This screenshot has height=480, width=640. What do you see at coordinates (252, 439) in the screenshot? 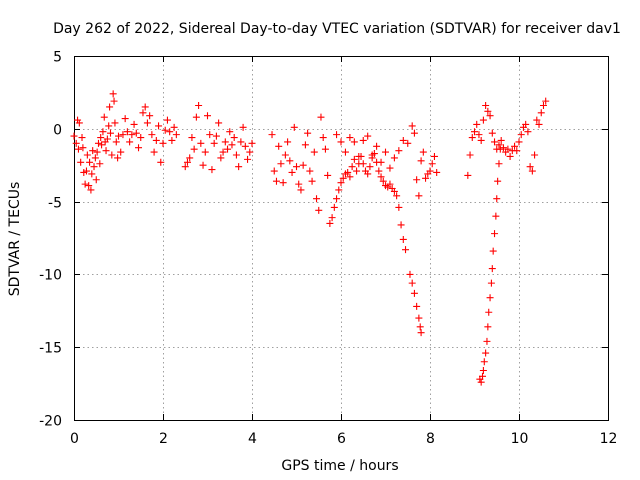
I see `x-tick-label: 4` at bounding box center [252, 439].